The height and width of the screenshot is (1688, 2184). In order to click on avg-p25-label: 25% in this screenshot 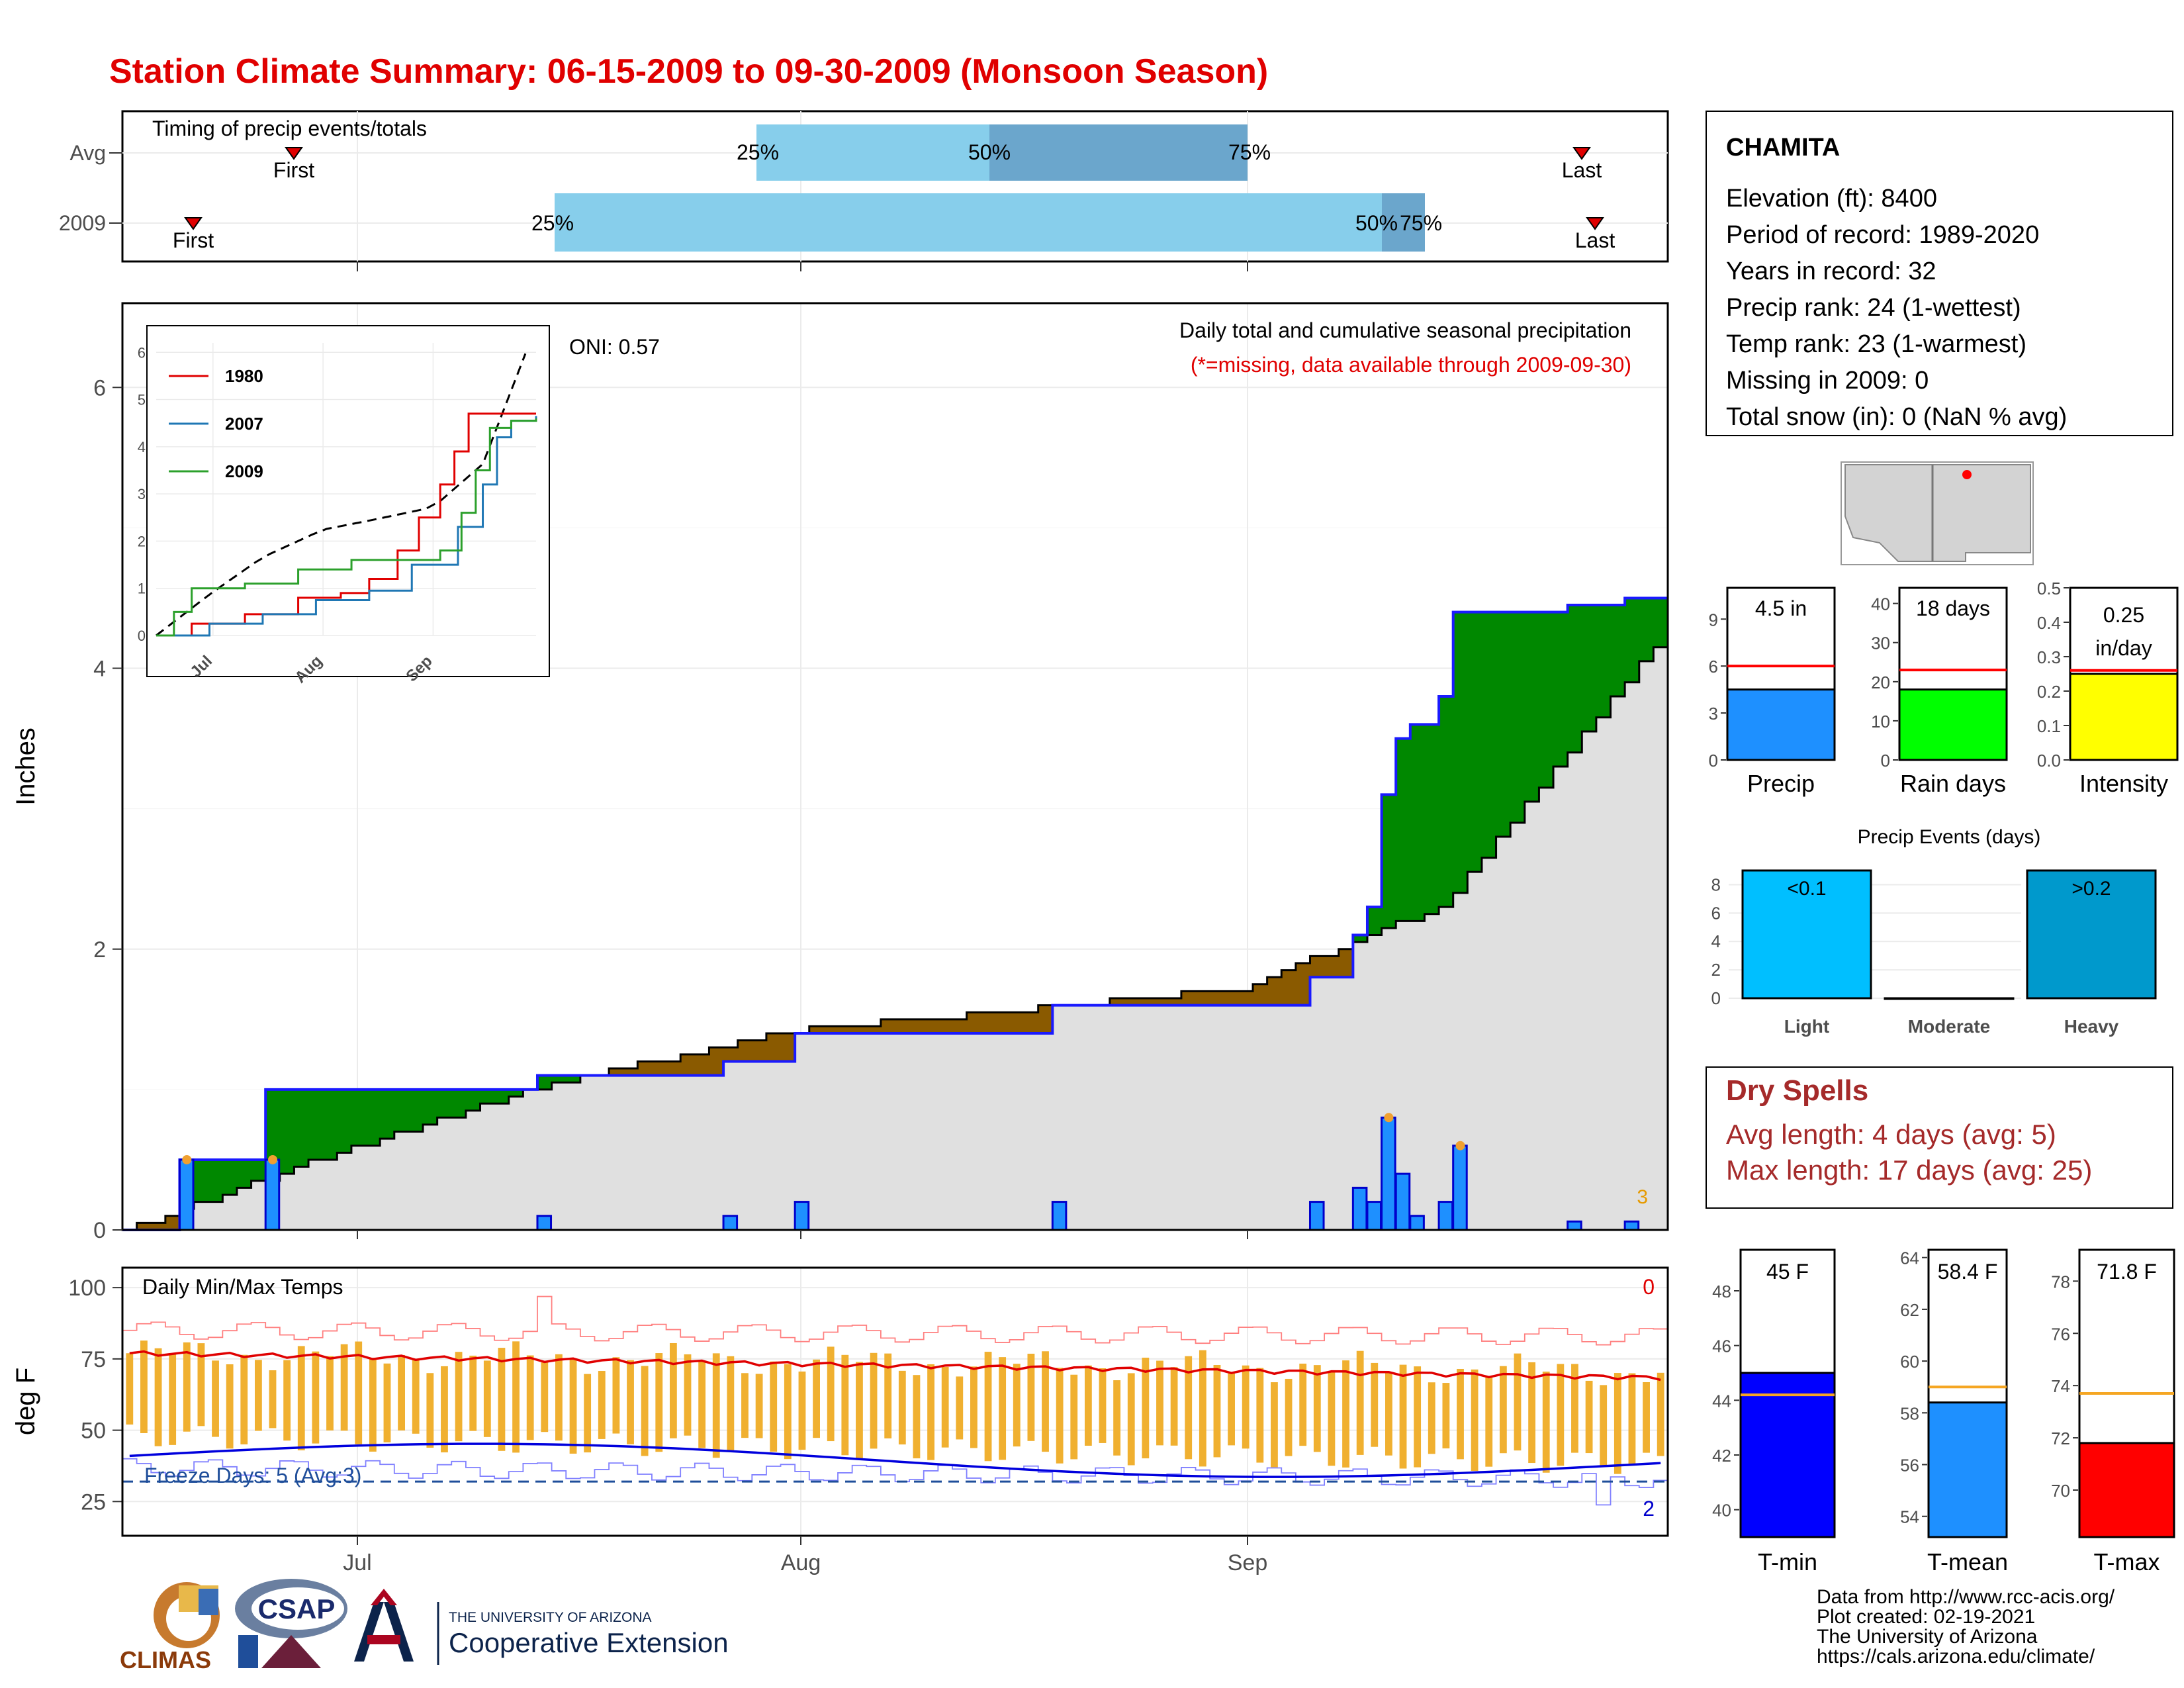, I will do `click(758, 152)`.